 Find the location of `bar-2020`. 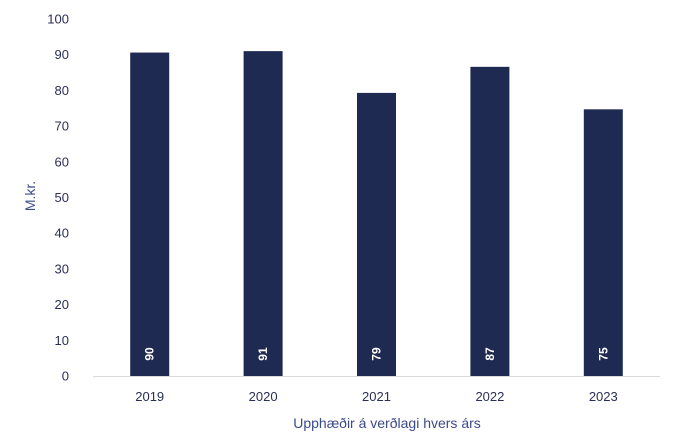

bar-2020 is located at coordinates (263, 213).